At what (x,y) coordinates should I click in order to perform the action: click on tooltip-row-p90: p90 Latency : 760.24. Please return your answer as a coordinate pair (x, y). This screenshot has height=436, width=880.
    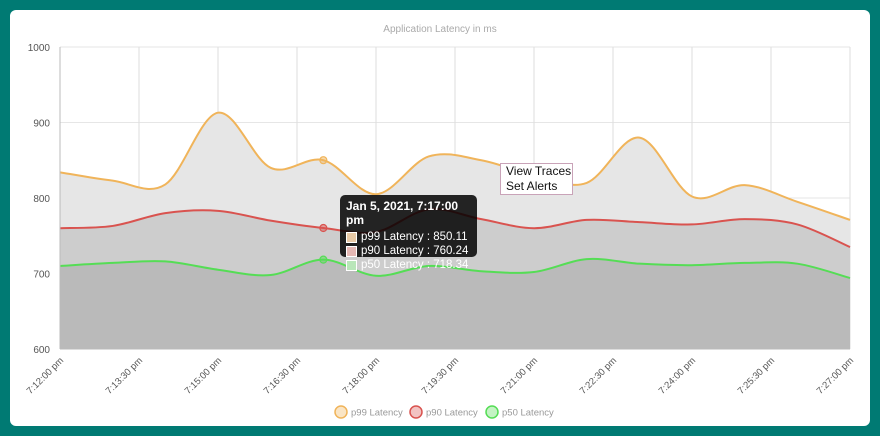
    Looking at the image, I should click on (408, 251).